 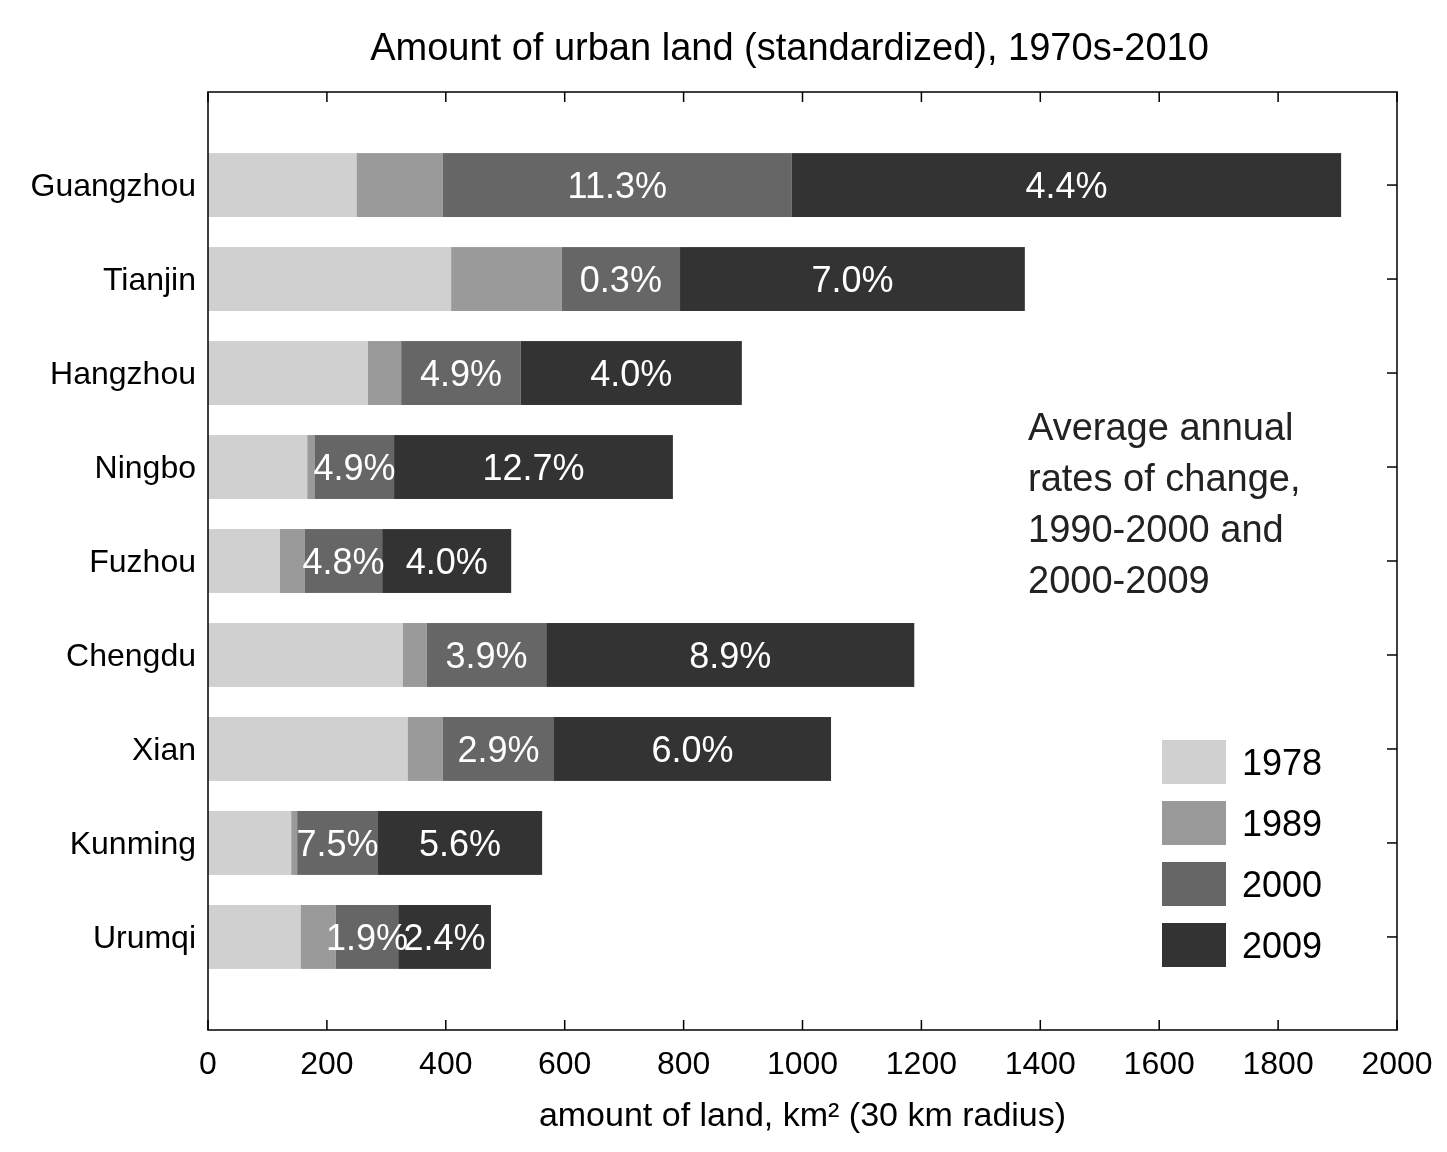 I want to click on annotation: 6.0%, so click(x=692, y=749).